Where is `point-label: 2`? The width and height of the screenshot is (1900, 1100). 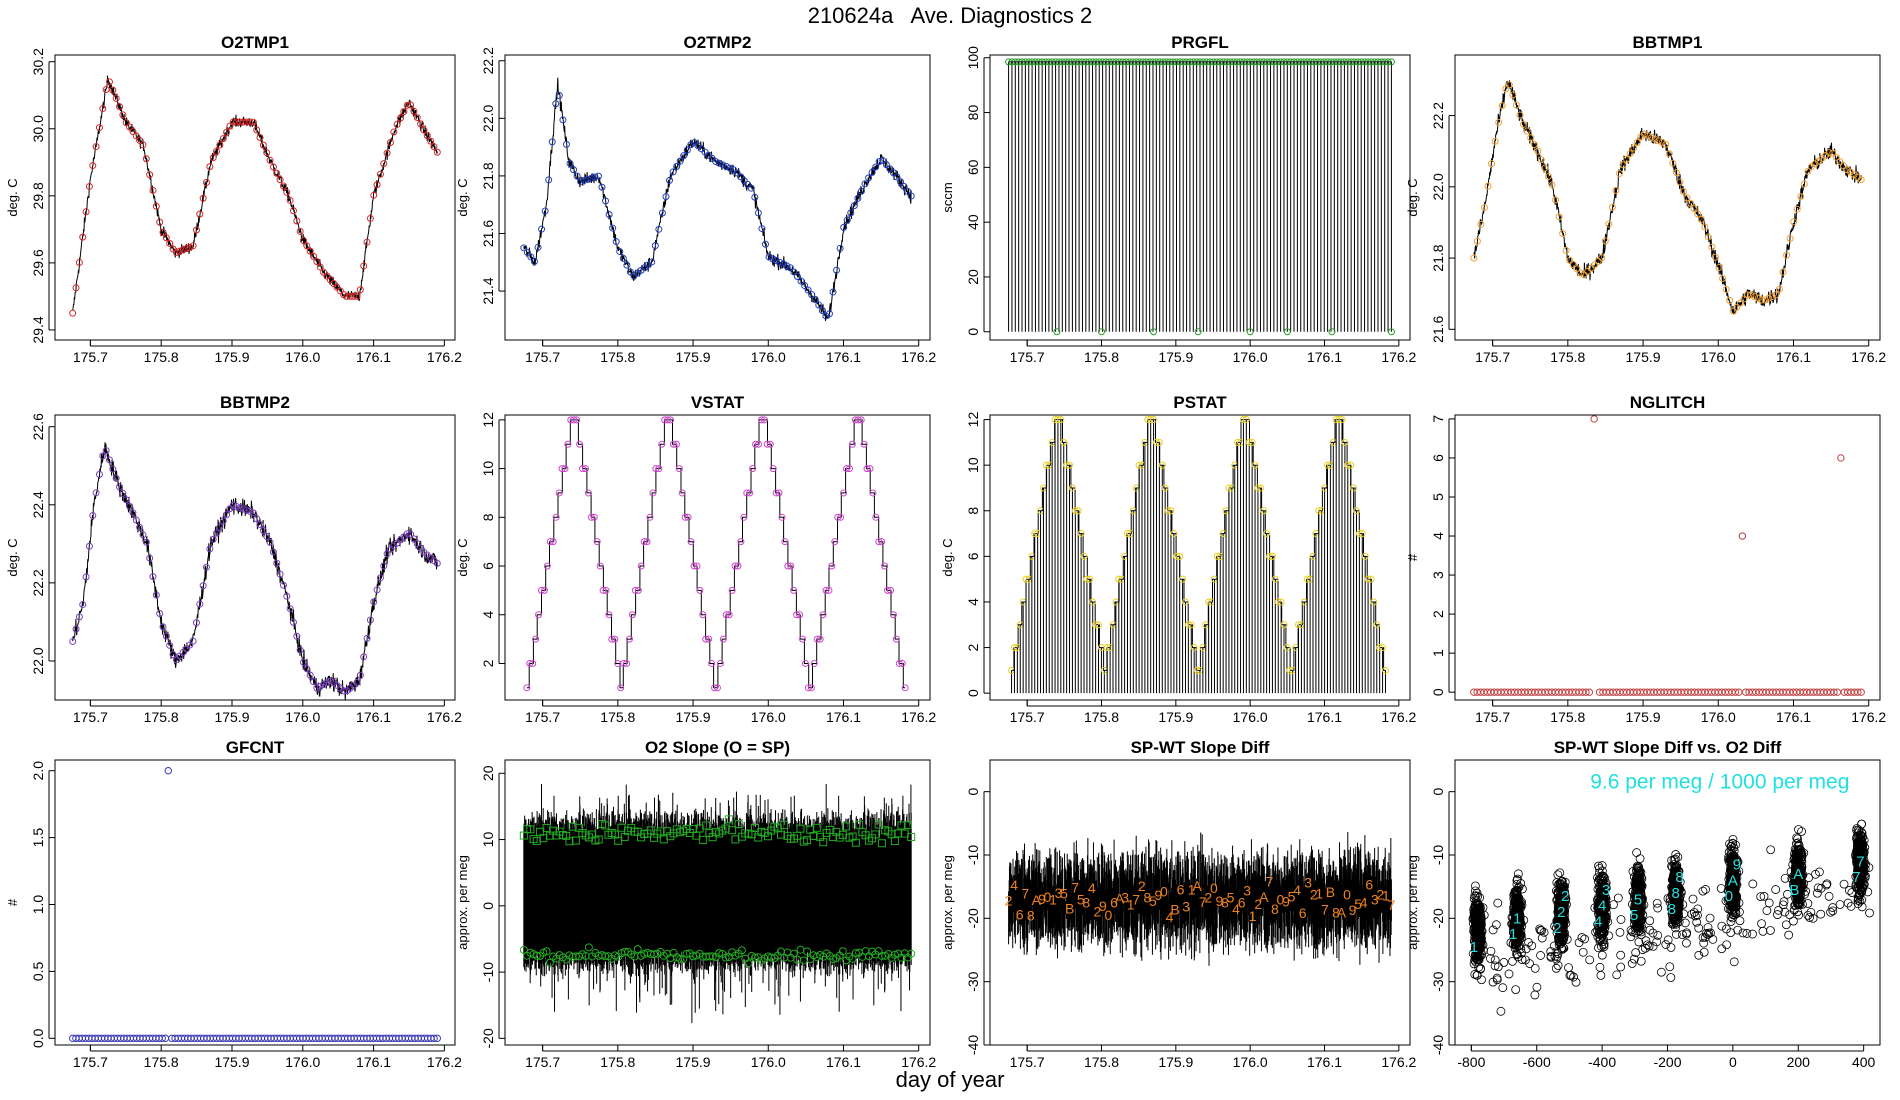
point-label: 2 is located at coordinates (1009, 900).